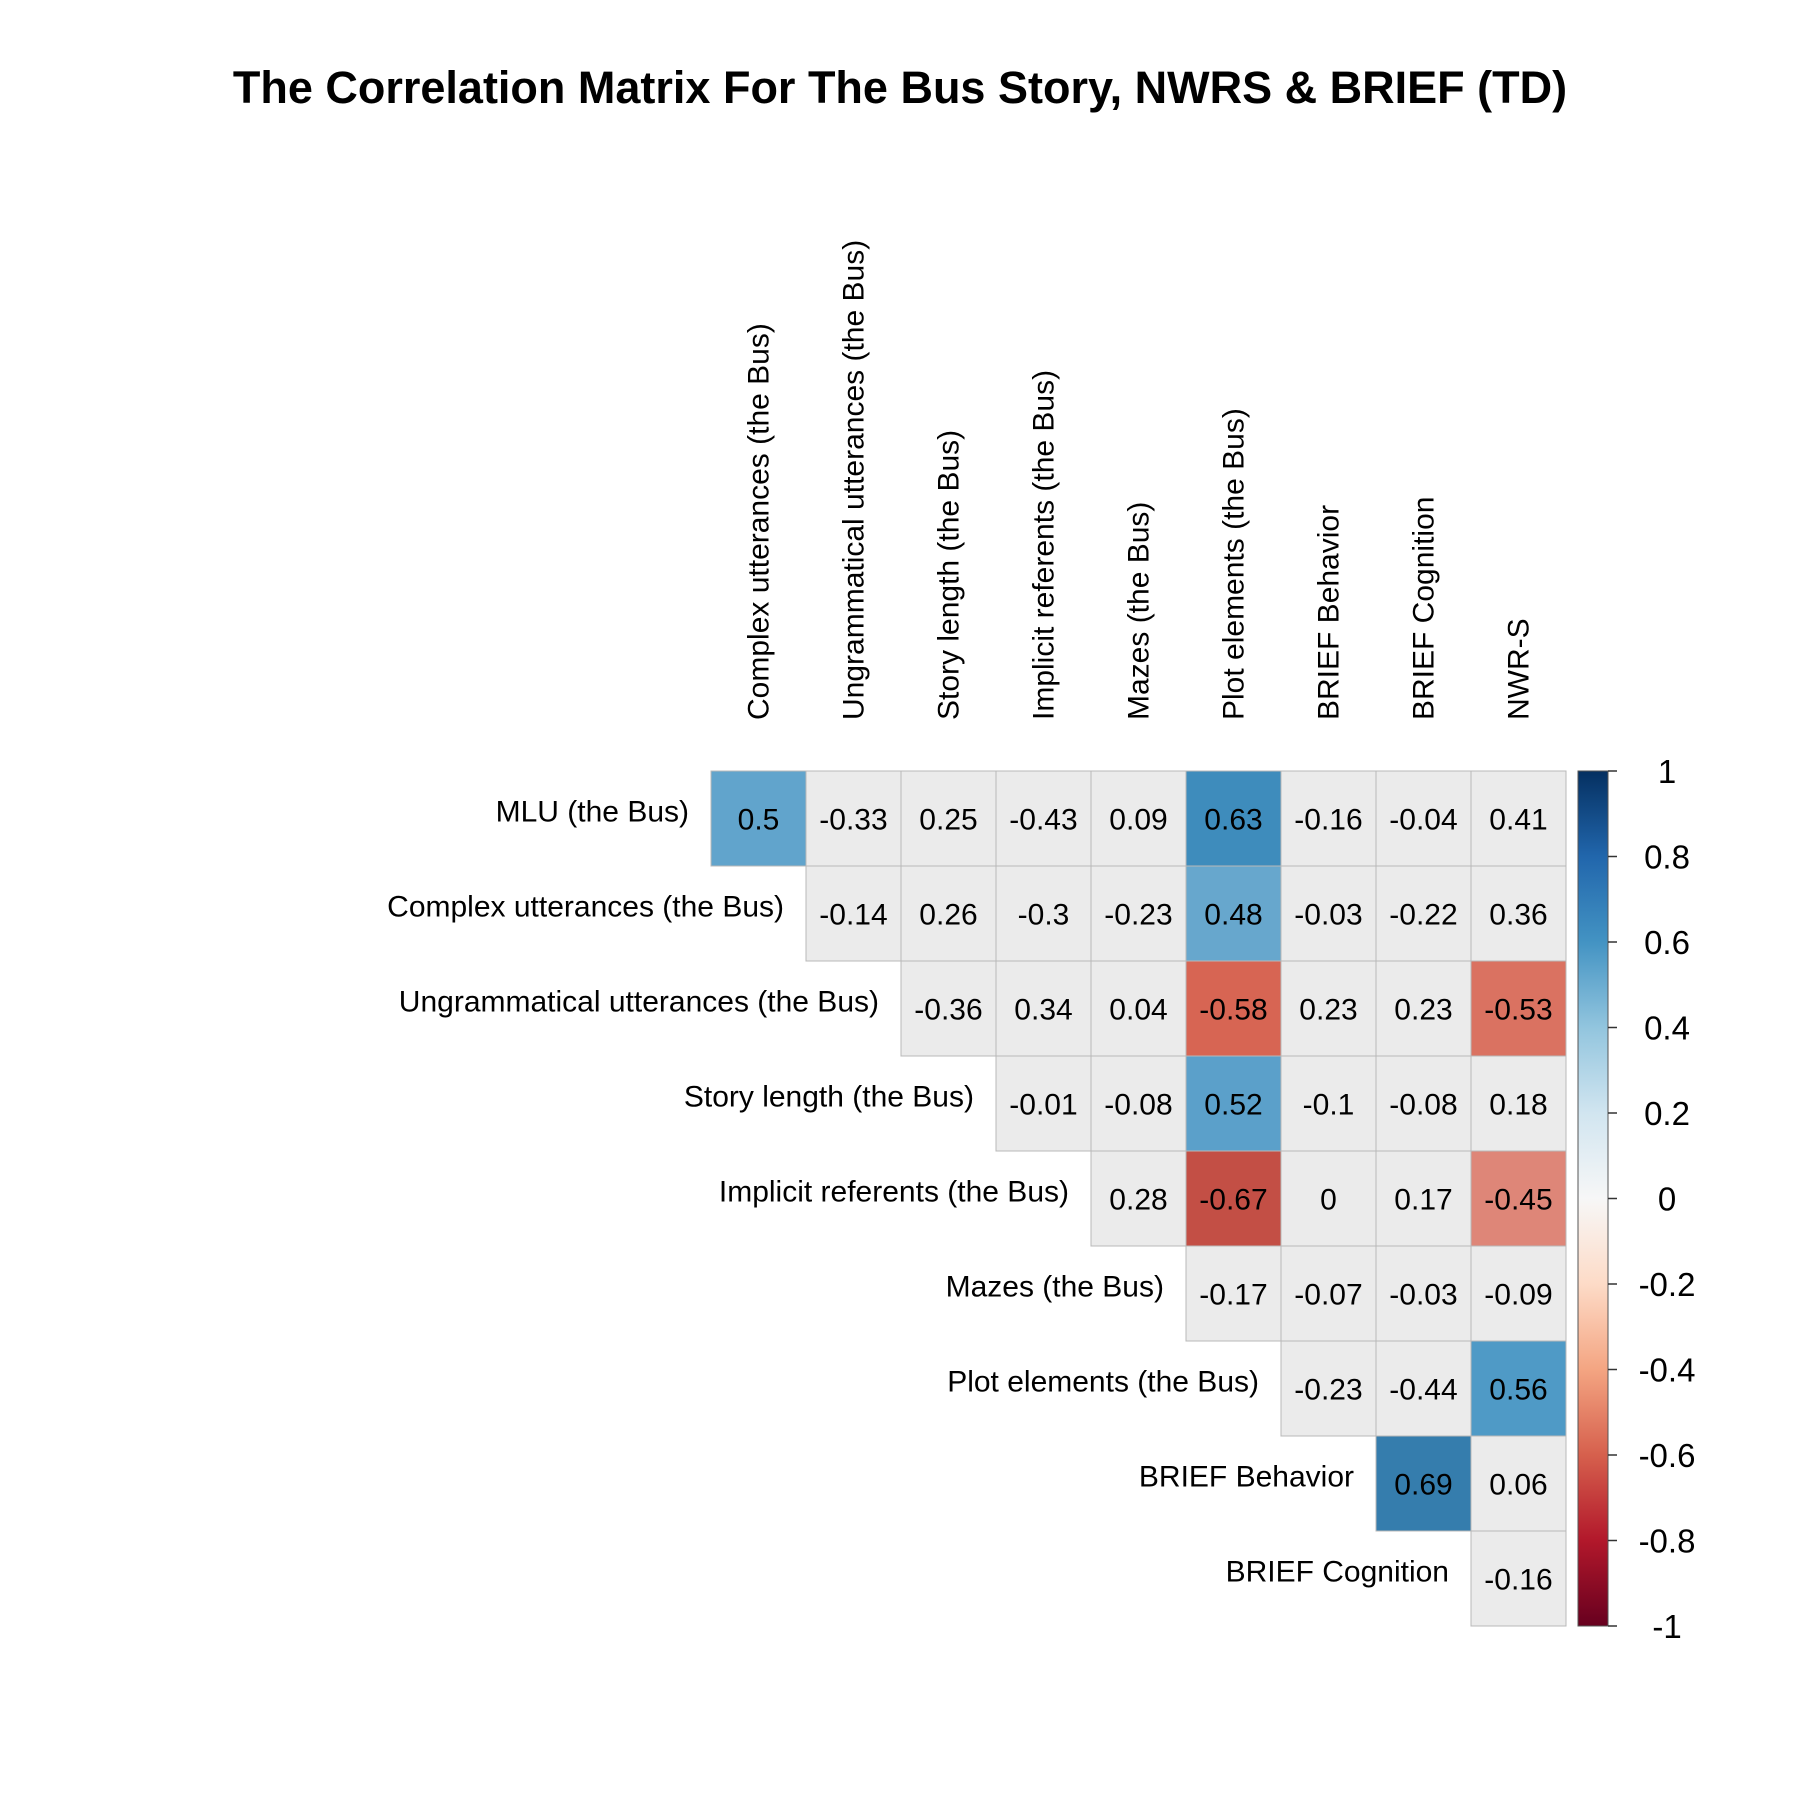 Image resolution: width=1800 pixels, height=1800 pixels. I want to click on cell-implicit-referents-the-bus-x-brief-behavior, so click(1328, 1198).